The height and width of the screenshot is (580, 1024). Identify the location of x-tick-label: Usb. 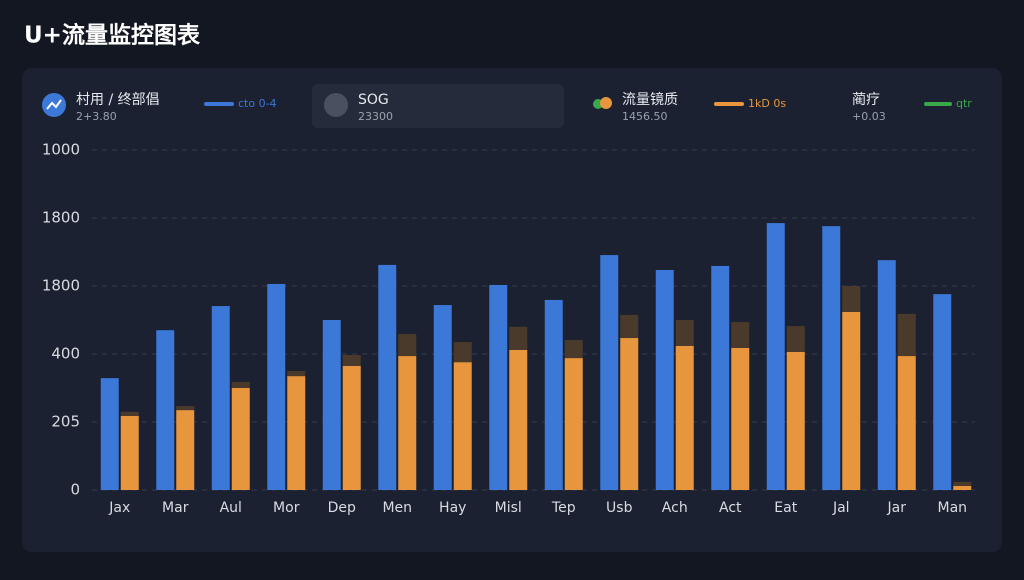
(619, 508).